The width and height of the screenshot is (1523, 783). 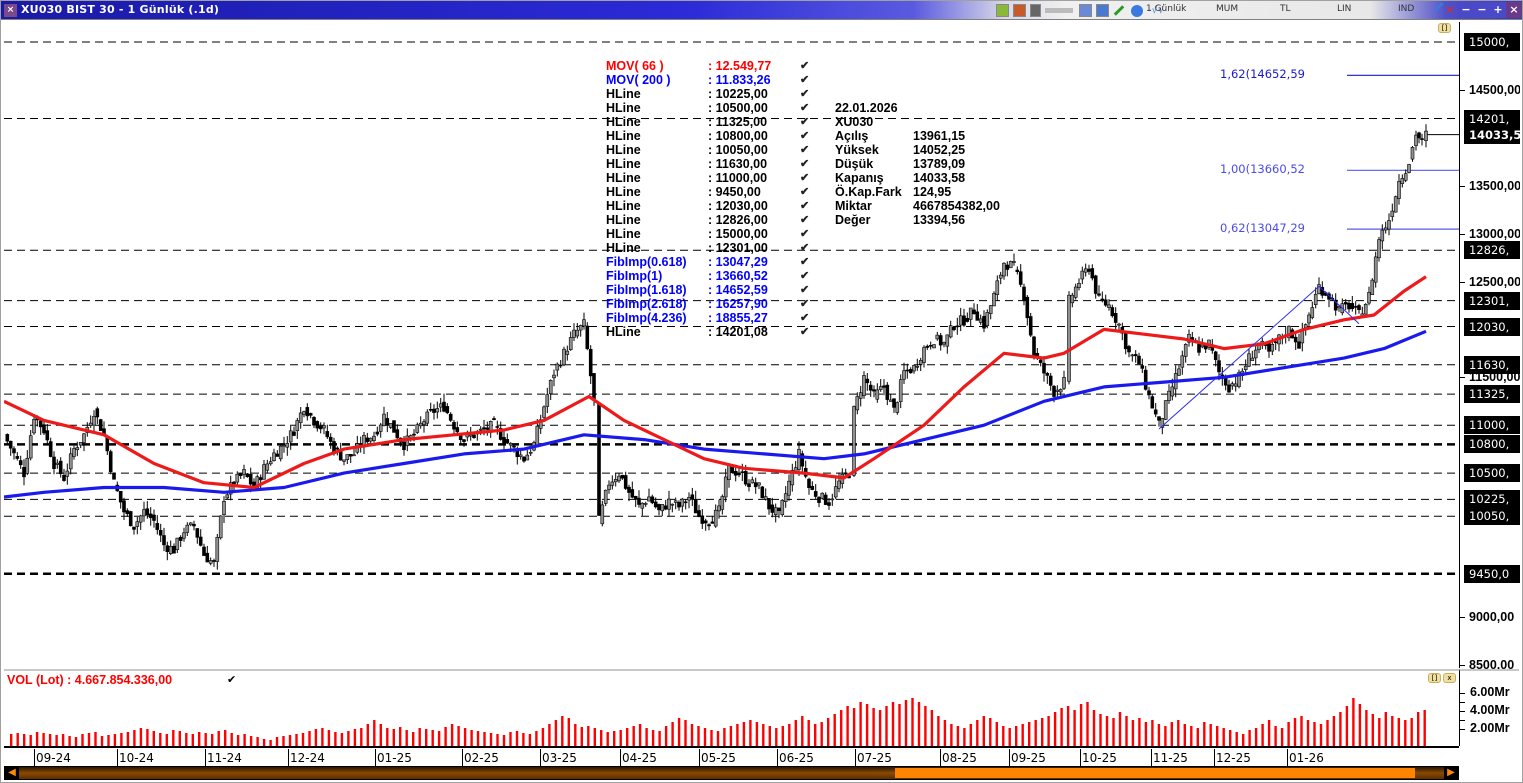 What do you see at coordinates (917, 178) in the screenshot?
I see `info-row: Kapanış 14033,58` at bounding box center [917, 178].